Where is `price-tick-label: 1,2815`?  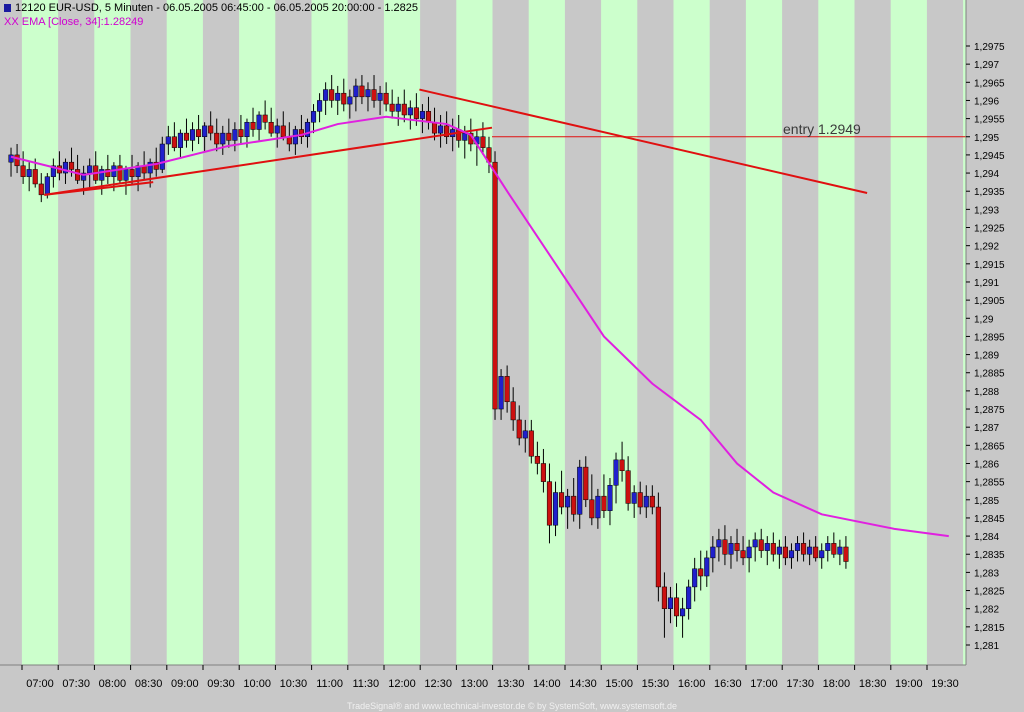 price-tick-label: 1,2815 is located at coordinates (989, 628).